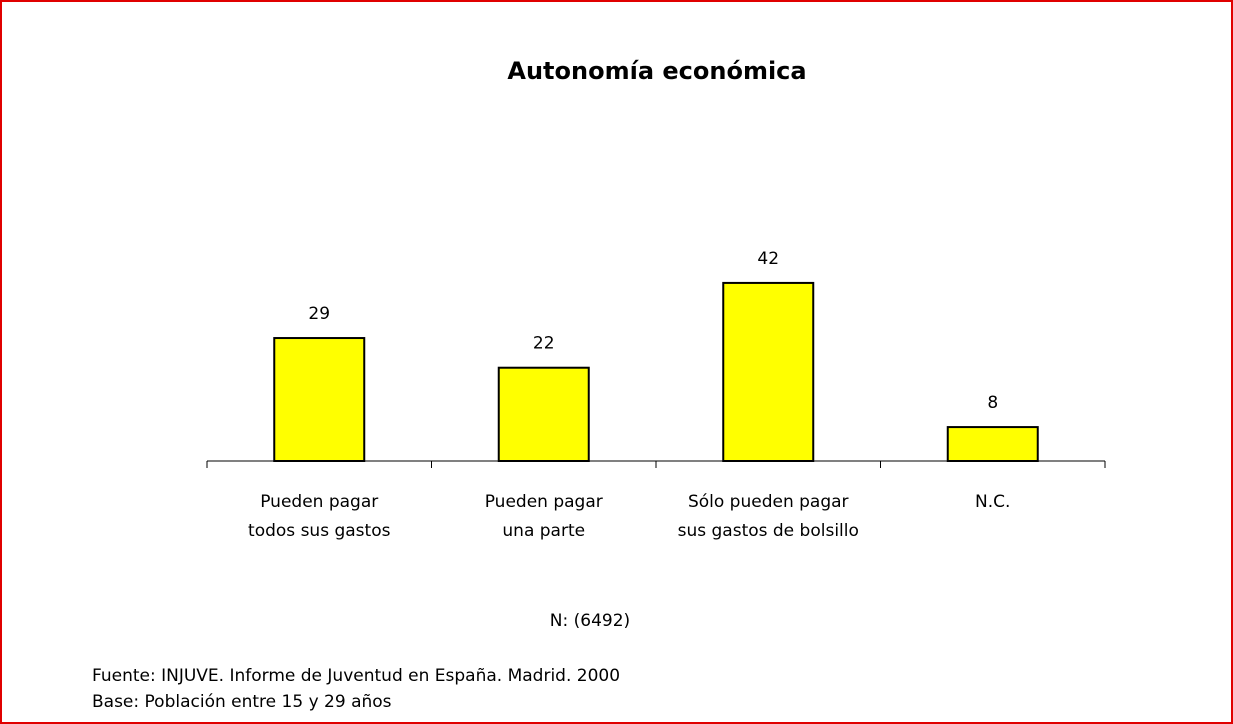  I want to click on x-tick-label: todos sus gastos, so click(319, 531).